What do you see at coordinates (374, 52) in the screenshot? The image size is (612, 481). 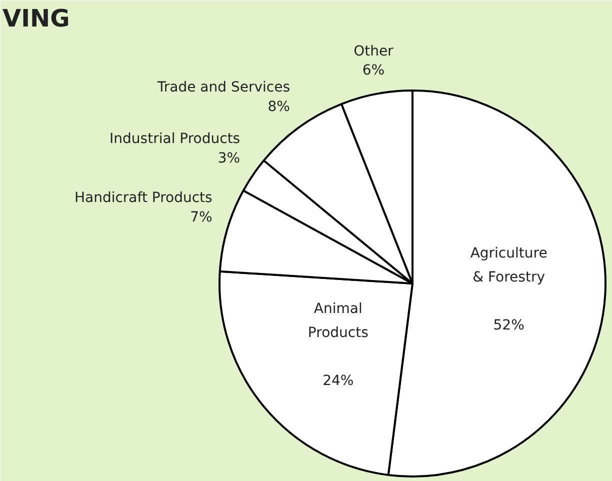 I see `slice-label: Other` at bounding box center [374, 52].